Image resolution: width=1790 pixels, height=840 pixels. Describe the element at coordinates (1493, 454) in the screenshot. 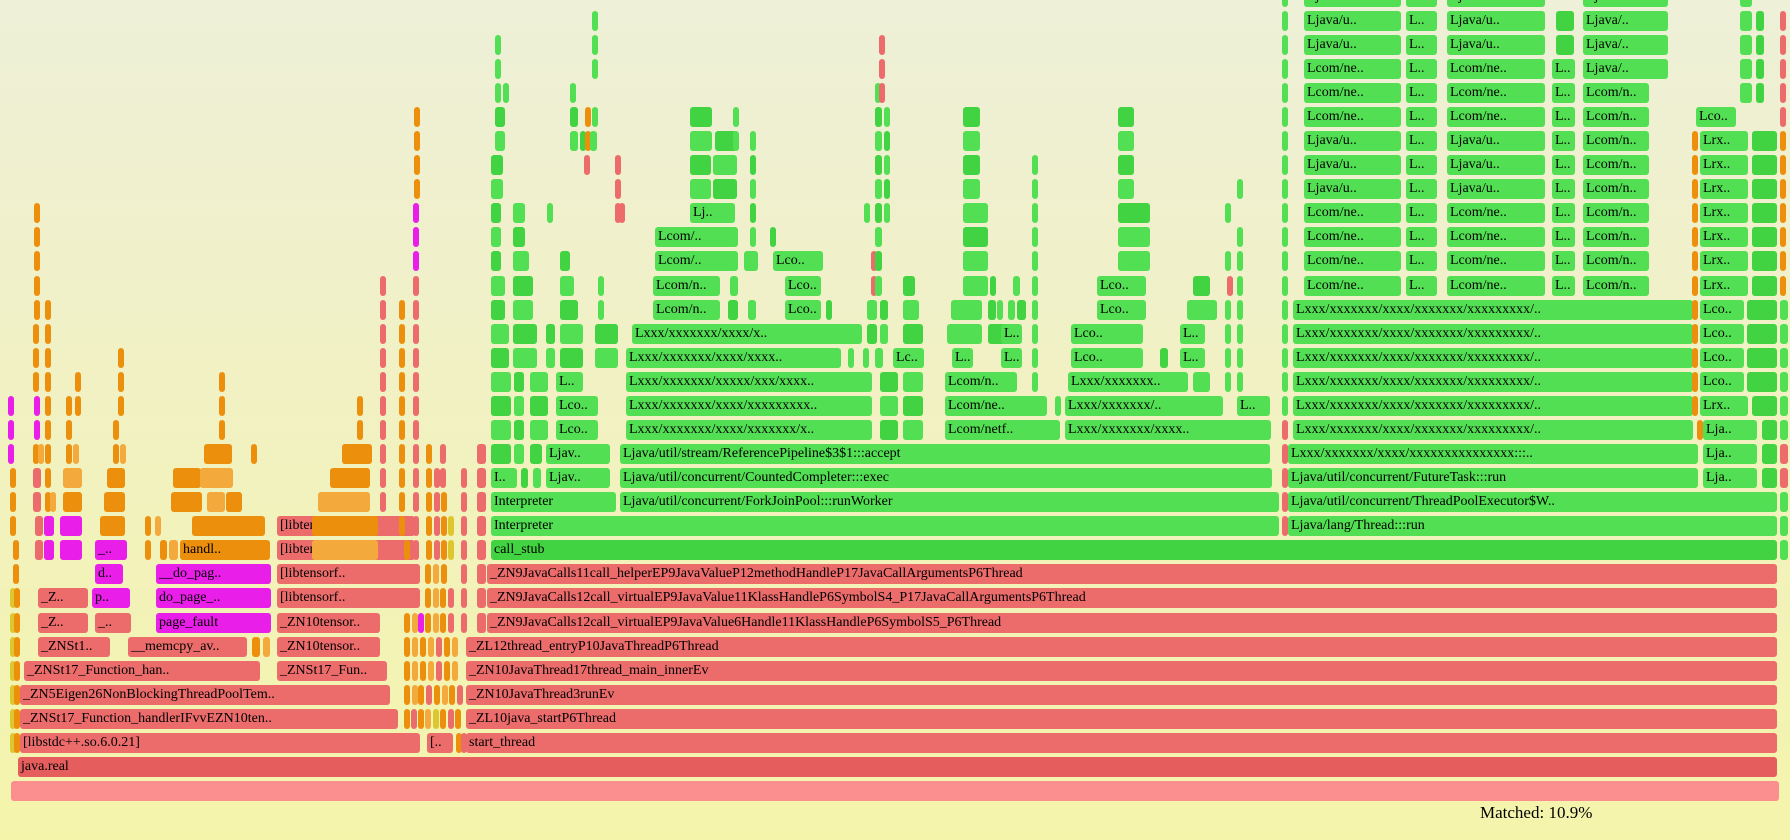

I see `flame-frame-lxxx-xxxxxxx-xxxx-xxxxxxxxxxxxxxx: Lxxx/xxxxxxx/xxxx/xxxxxxxxxxxxxxx:::..` at that location.